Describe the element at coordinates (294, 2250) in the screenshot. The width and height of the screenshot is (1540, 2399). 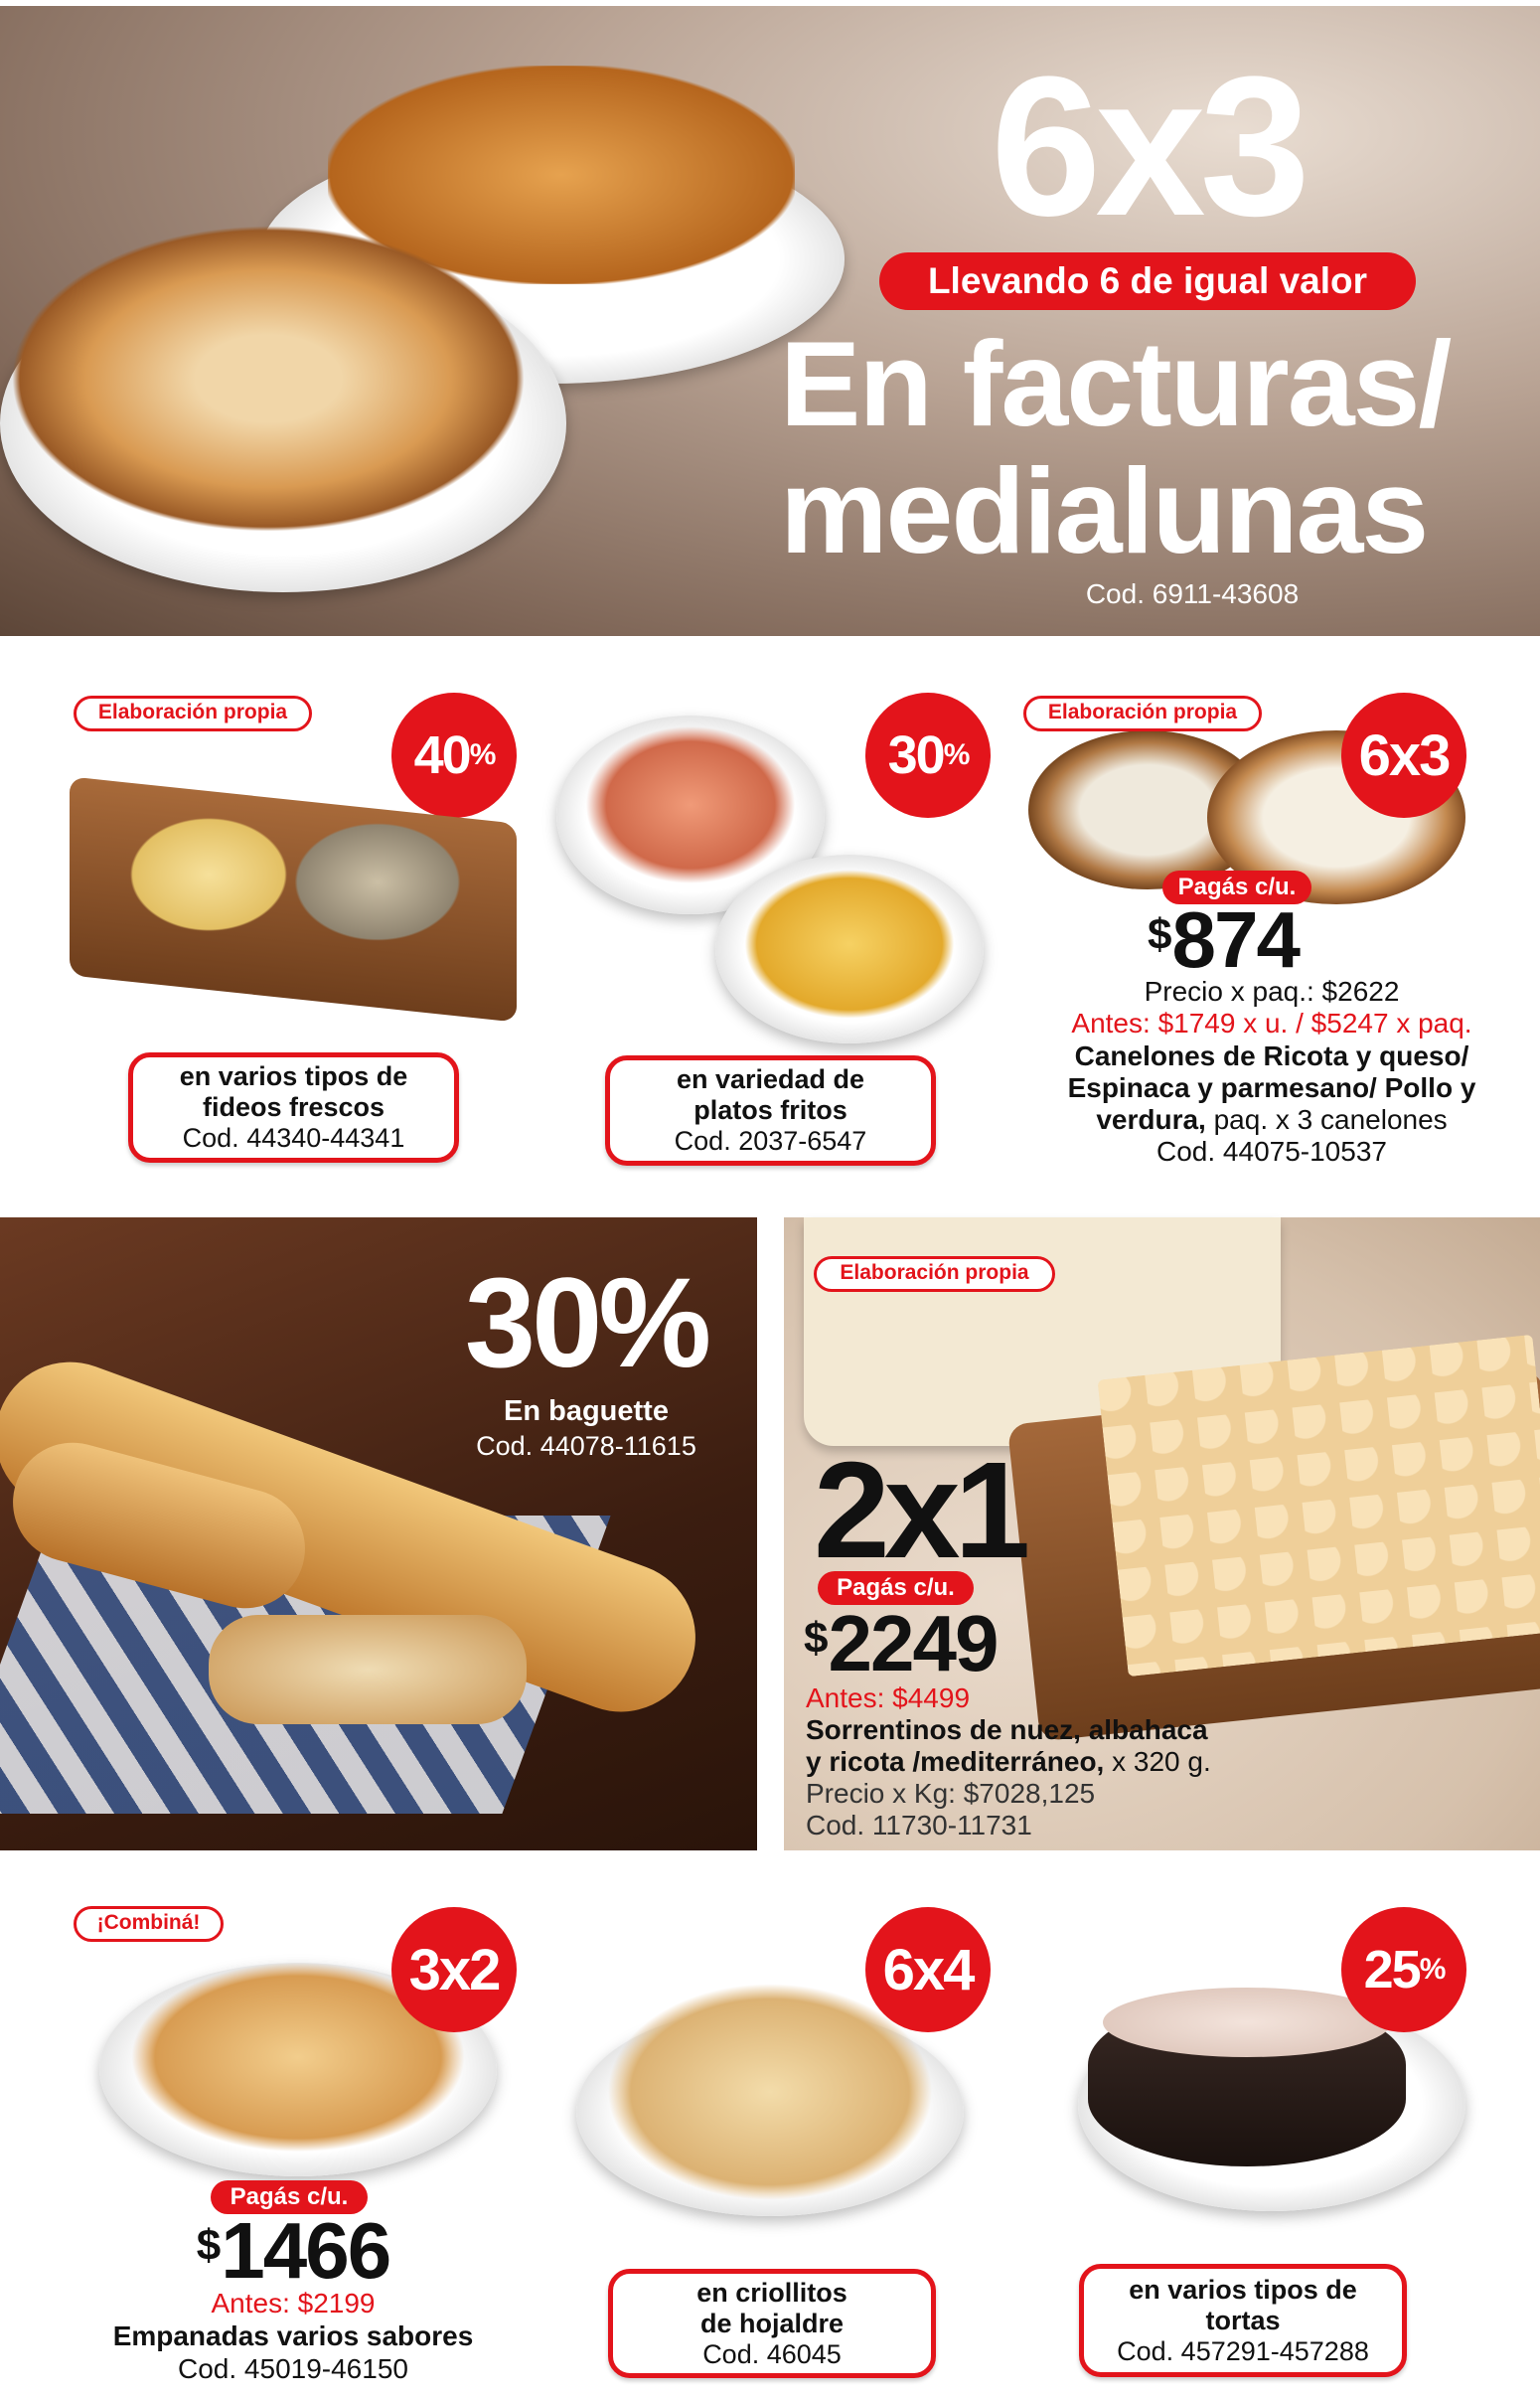
I see `price: $1466` at that location.